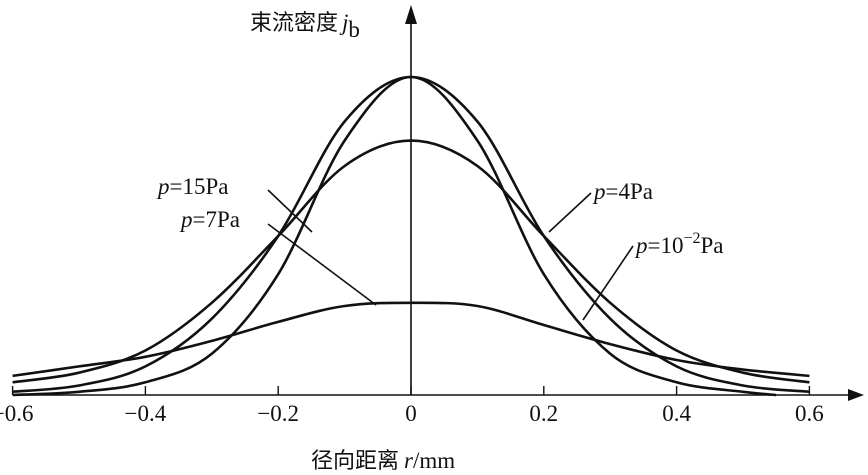 The width and height of the screenshot is (868, 475). What do you see at coordinates (192, 186) in the screenshot?
I see `label-15pa: p=15Pa` at bounding box center [192, 186].